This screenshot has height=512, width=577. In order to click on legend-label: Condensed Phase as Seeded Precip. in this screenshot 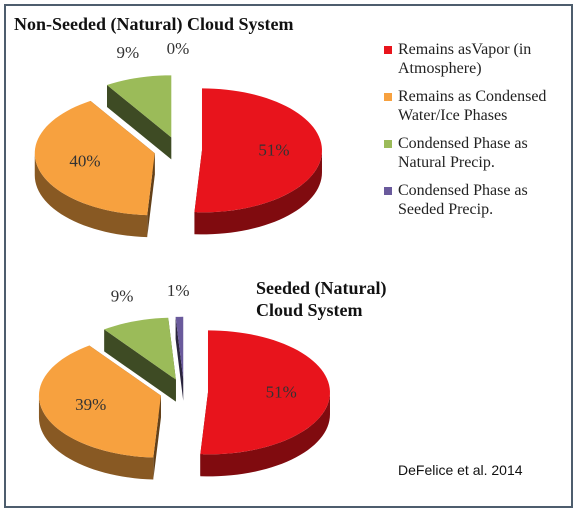, I will do `click(463, 200)`.